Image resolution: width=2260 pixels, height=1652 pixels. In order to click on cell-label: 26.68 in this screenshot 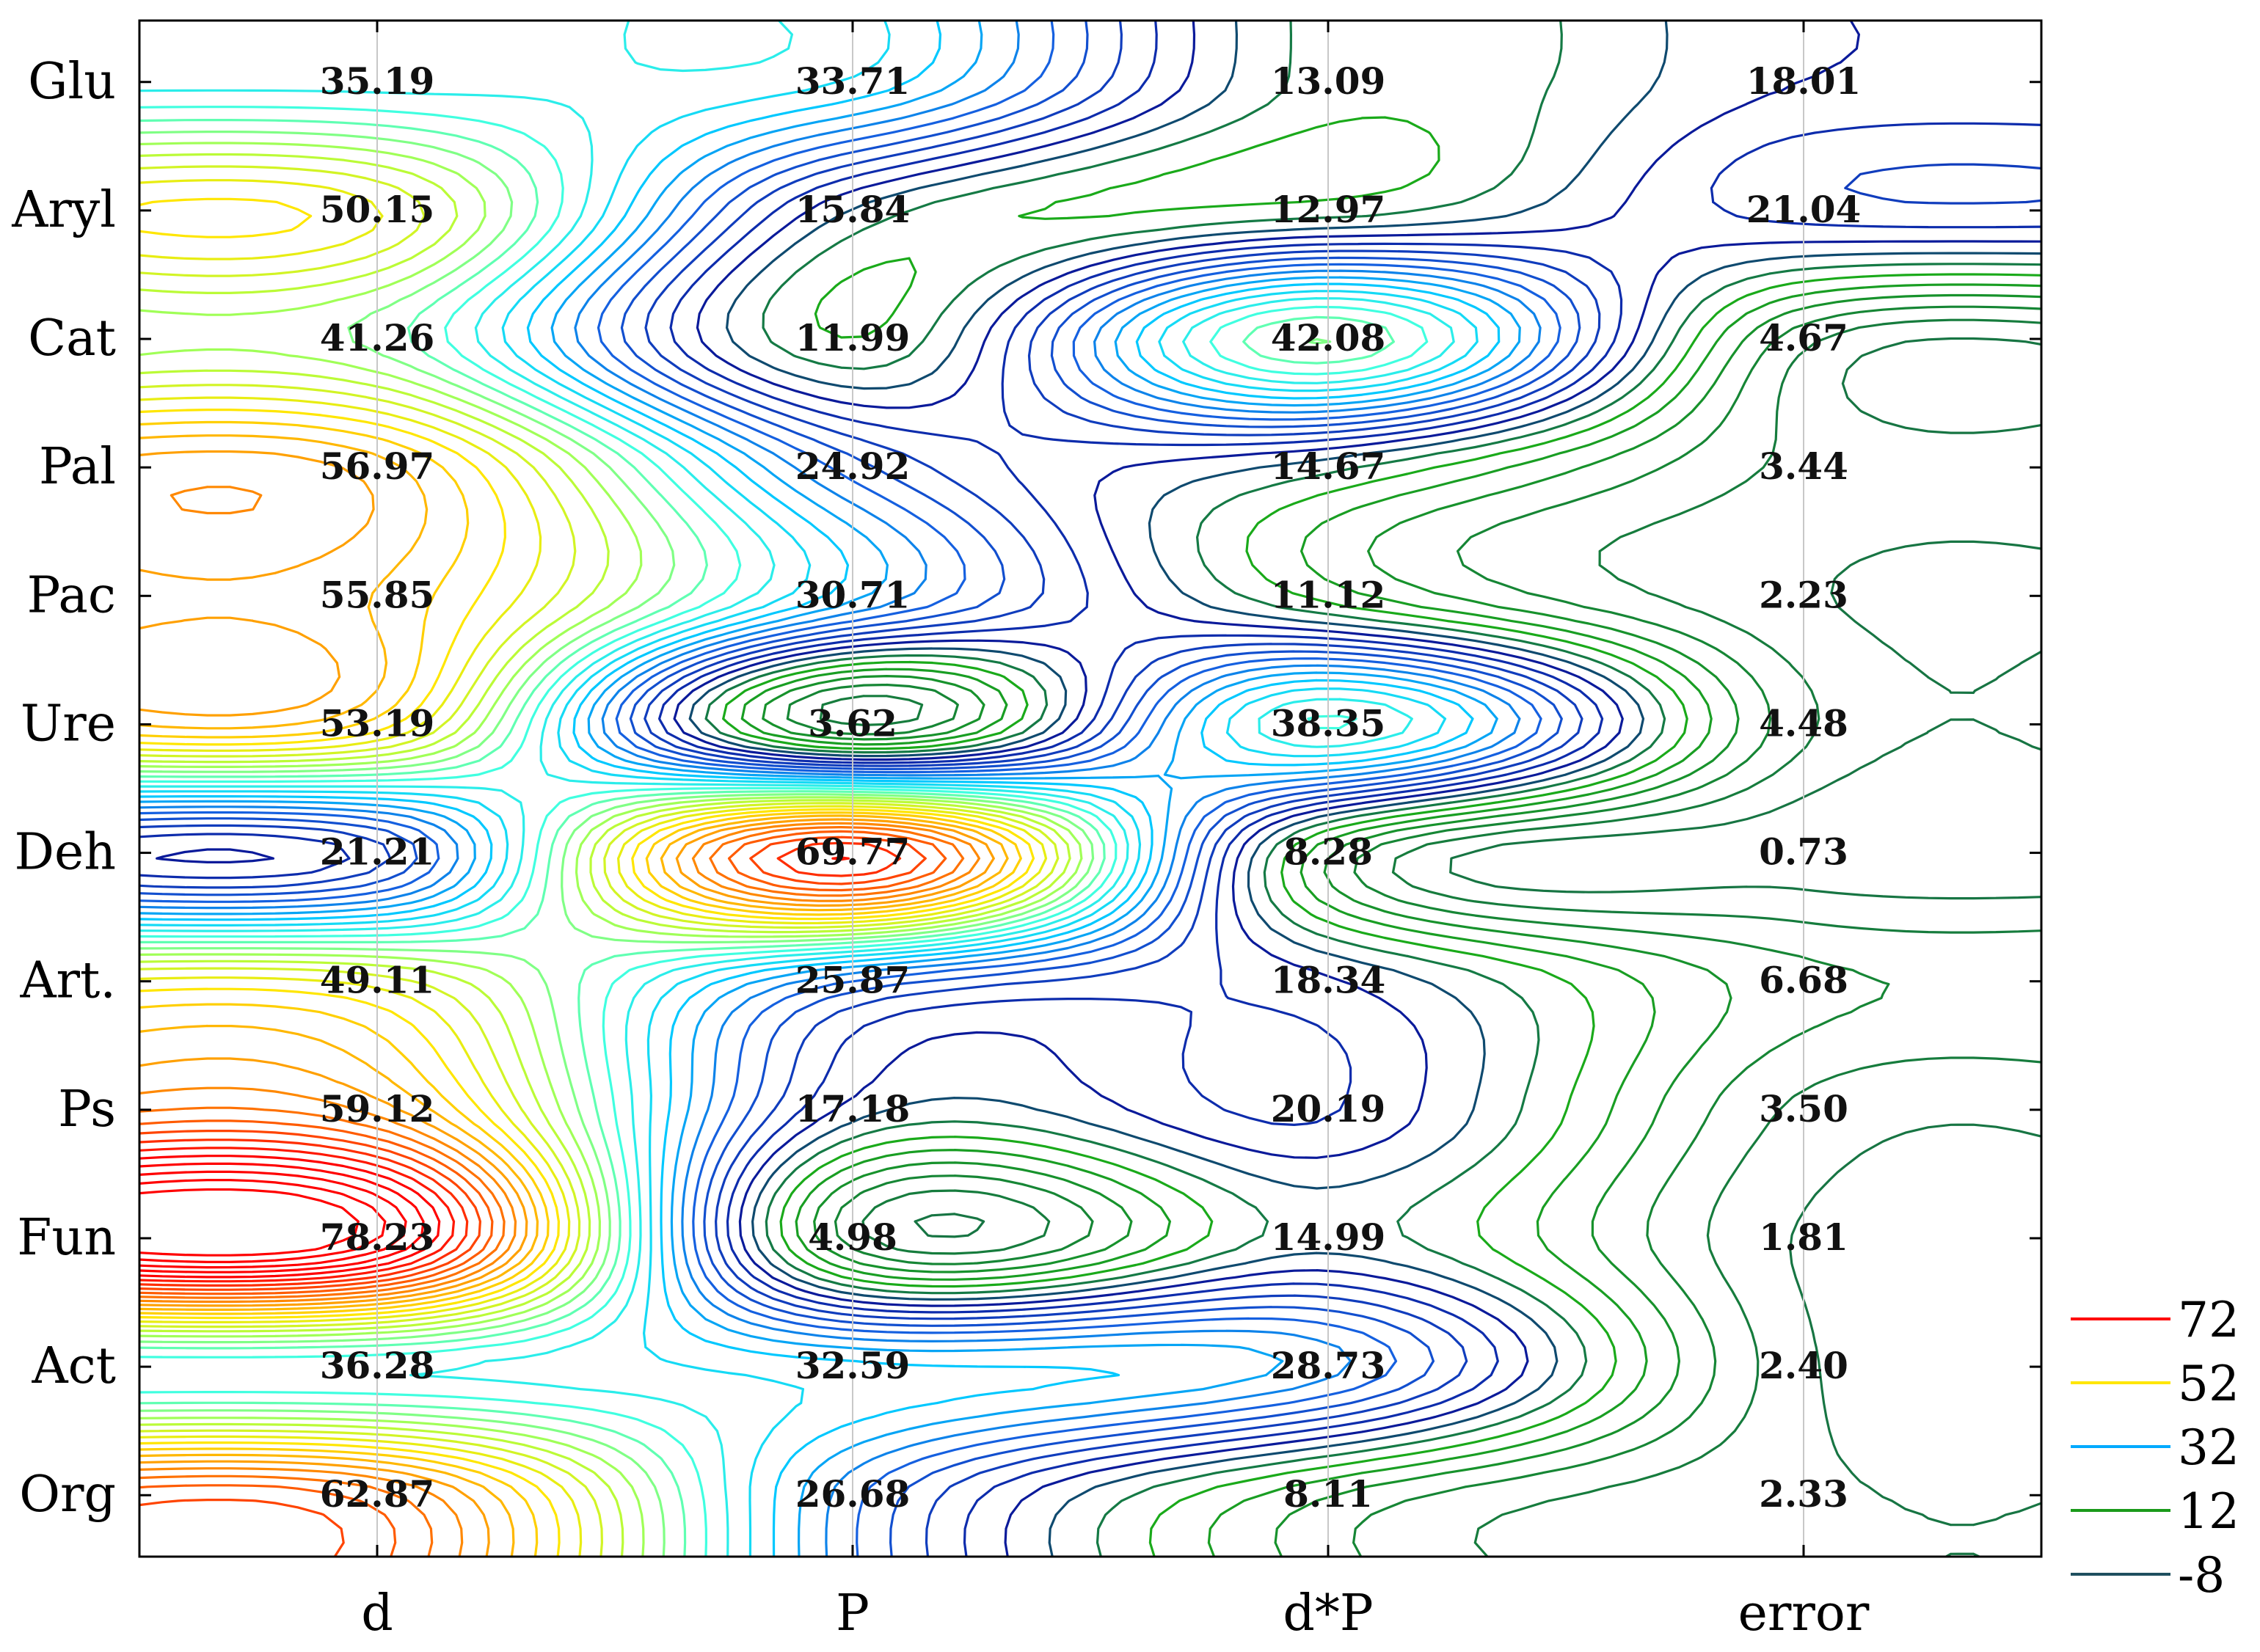, I will do `click(853, 1494)`.